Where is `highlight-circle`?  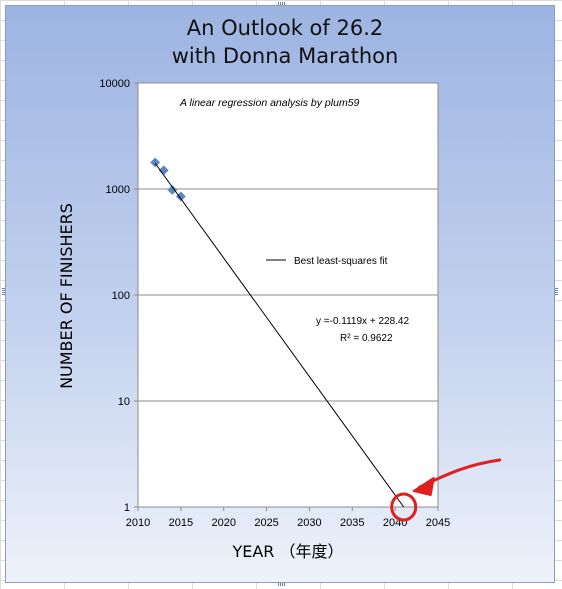
highlight-circle is located at coordinates (404, 507).